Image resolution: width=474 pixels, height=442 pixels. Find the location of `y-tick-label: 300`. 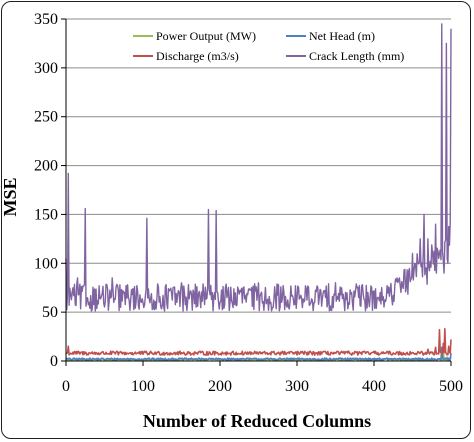

y-tick-label: 300 is located at coordinates (46, 68).